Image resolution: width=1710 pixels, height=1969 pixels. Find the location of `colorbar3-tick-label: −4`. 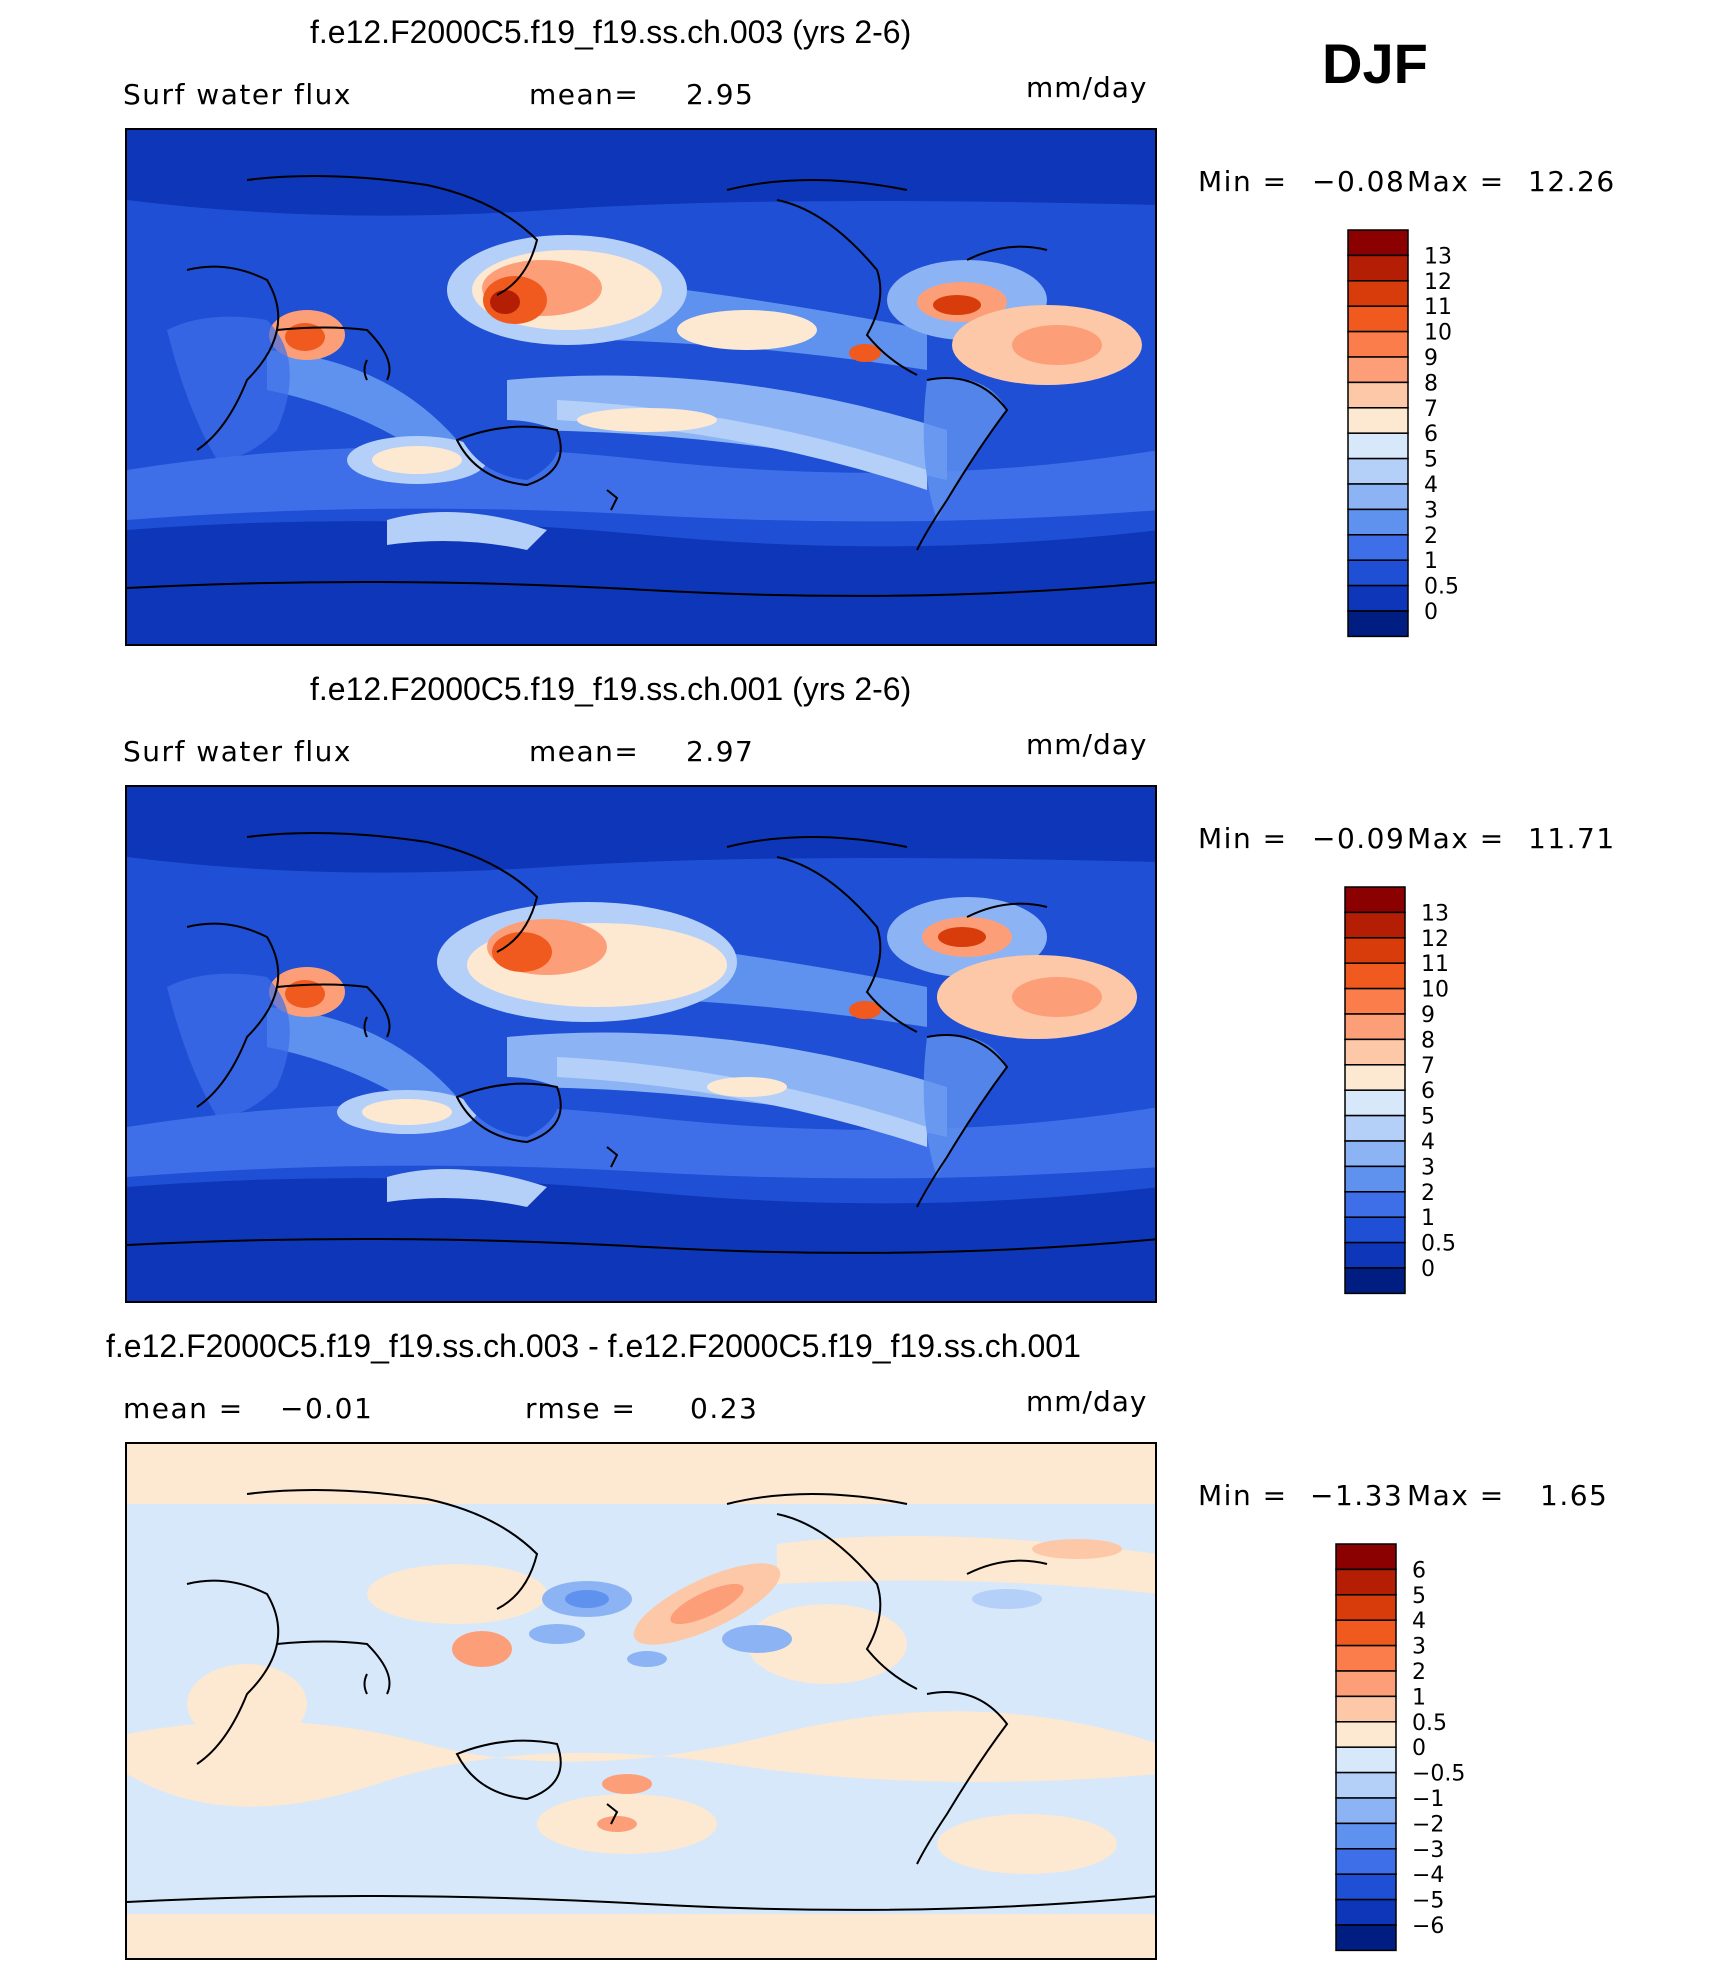

colorbar3-tick-label: −4 is located at coordinates (1428, 1875).